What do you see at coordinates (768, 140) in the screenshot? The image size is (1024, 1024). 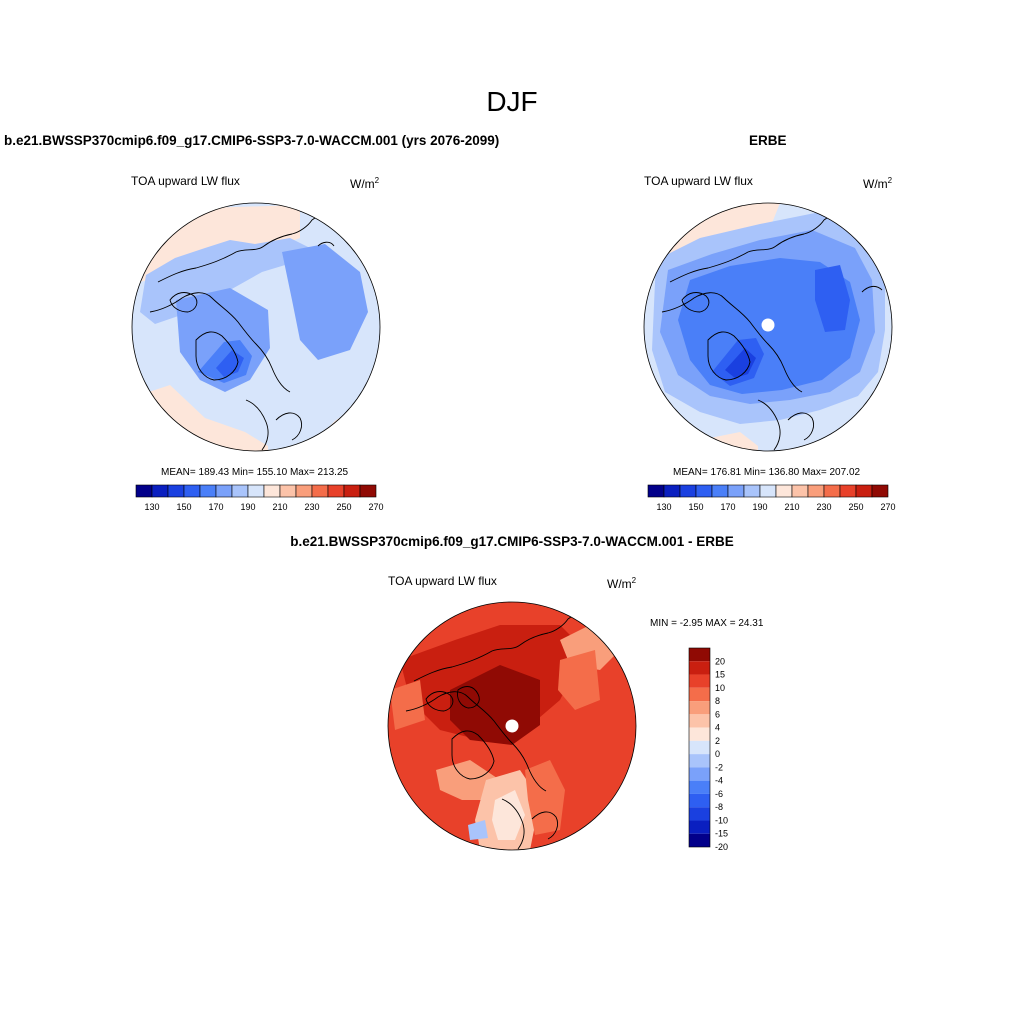 I see `panel-right-title: ERBE` at bounding box center [768, 140].